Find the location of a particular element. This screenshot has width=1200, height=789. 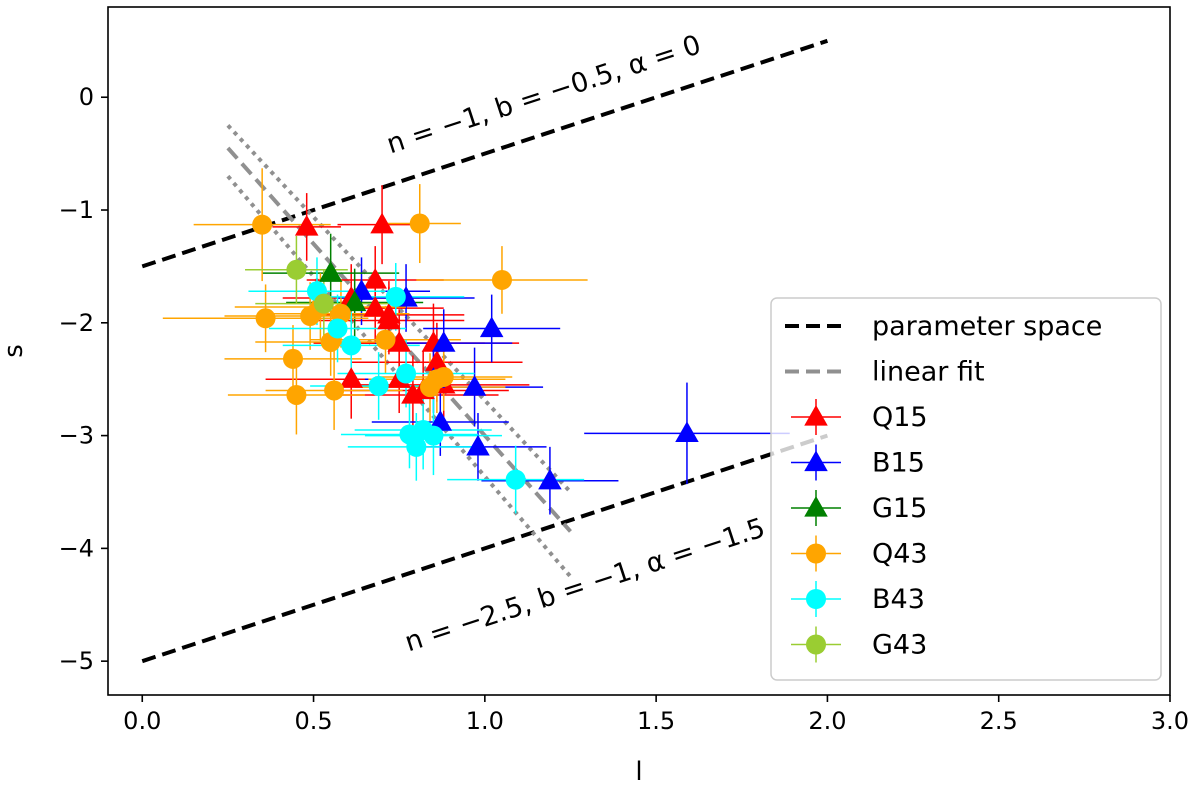

legend-label-parameter-space: parameter space is located at coordinates (987, 326).